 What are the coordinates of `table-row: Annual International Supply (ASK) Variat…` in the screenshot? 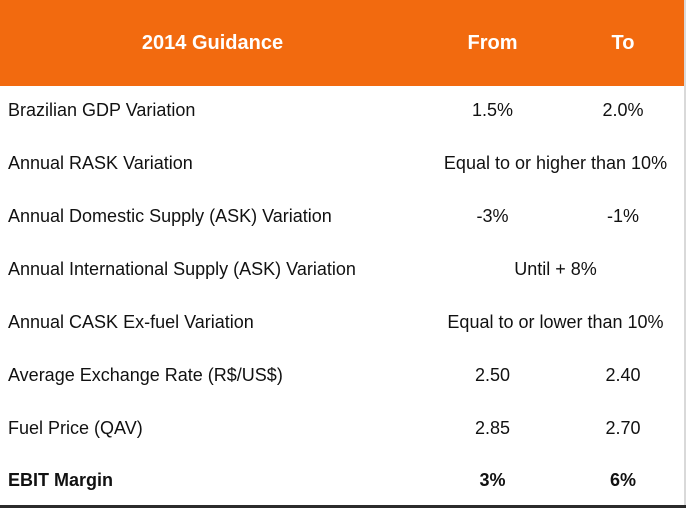 It's located at (343, 271).